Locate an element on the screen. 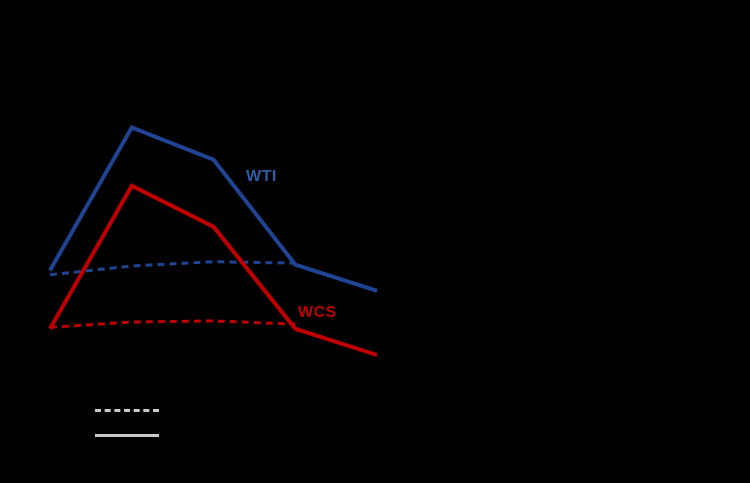  series-wcs-dashed is located at coordinates (172, 324).